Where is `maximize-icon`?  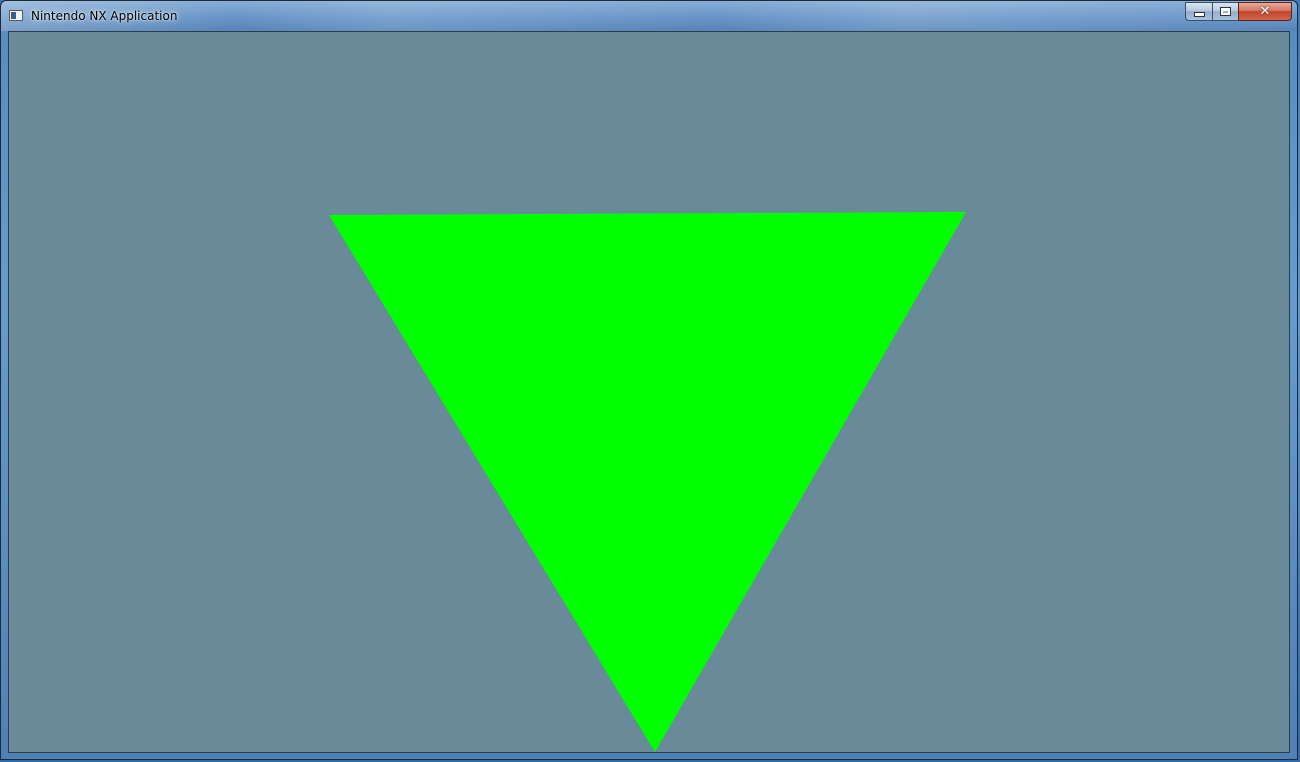
maximize-icon is located at coordinates (1225, 11).